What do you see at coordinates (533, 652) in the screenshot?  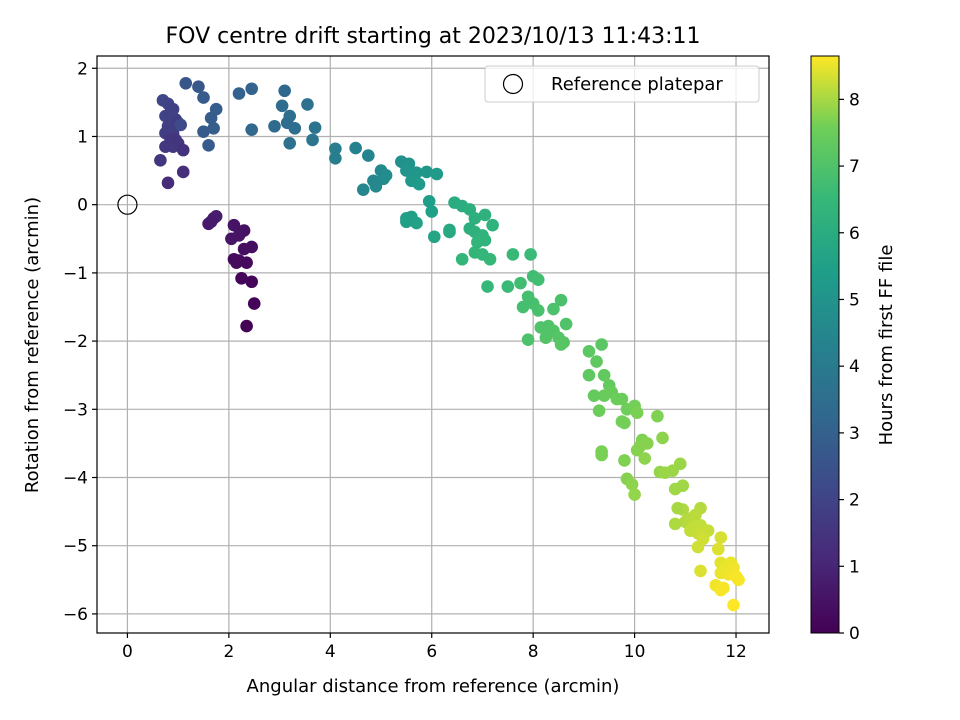 I see `x-tick-label: 8` at bounding box center [533, 652].